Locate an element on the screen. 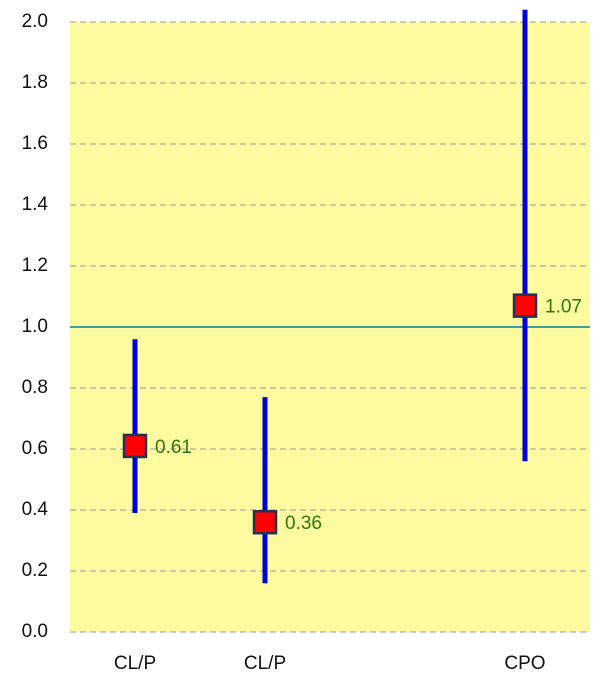 The height and width of the screenshot is (676, 596). y-tick-label: 0.6 is located at coordinates (35, 448).